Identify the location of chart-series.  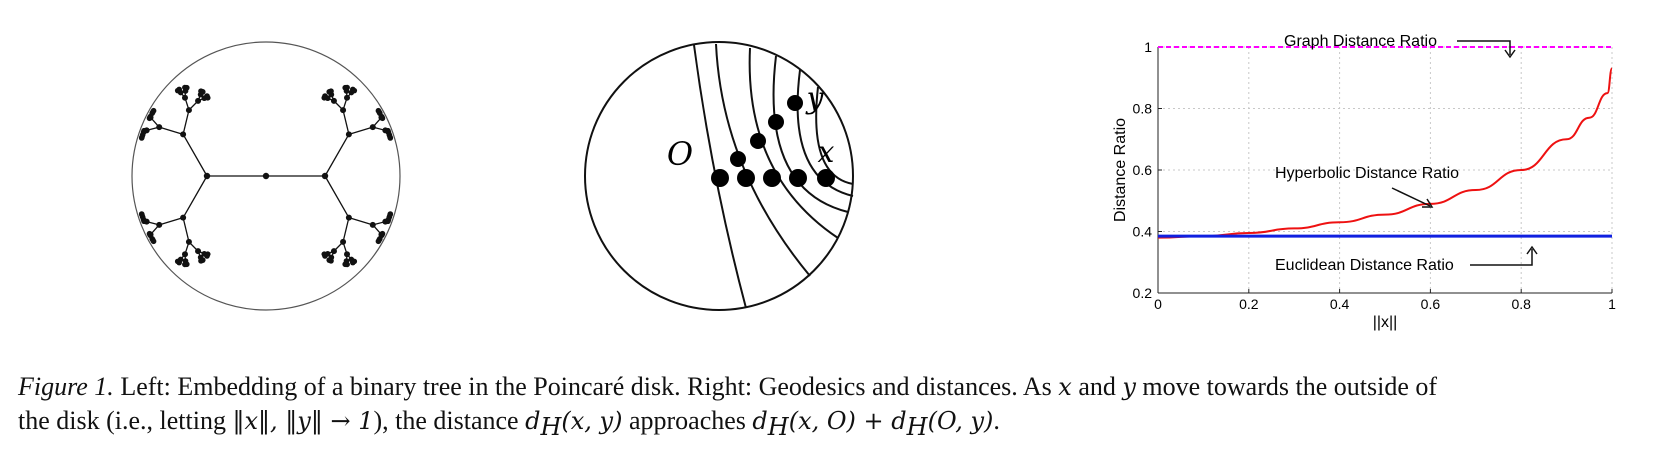
(1385, 142).